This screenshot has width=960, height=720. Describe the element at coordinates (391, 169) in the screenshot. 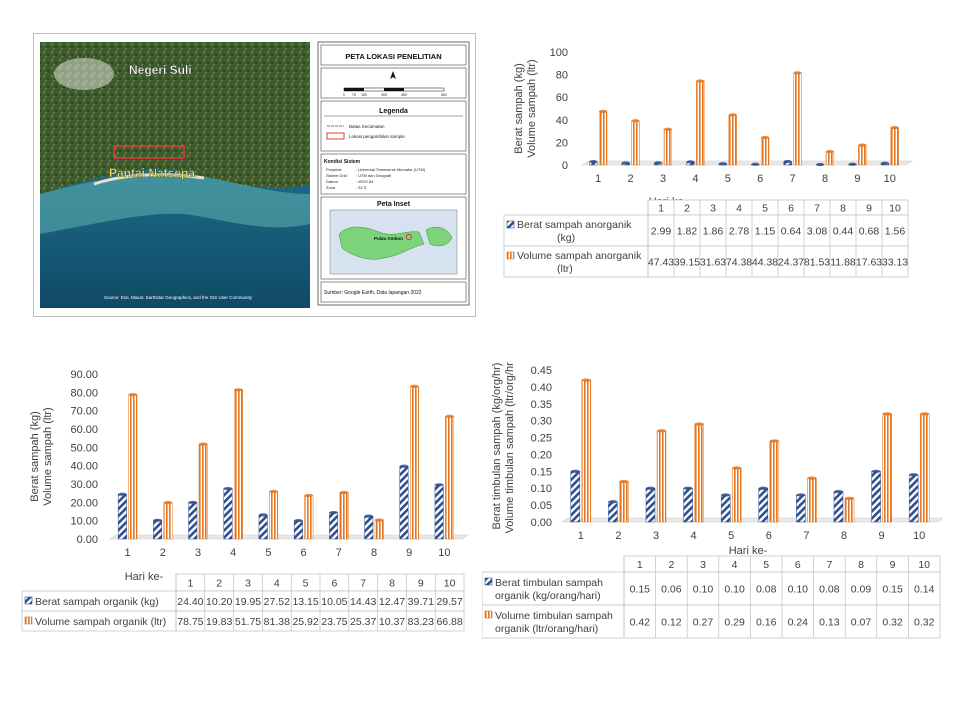

I see `system-row-value: : Universal Transverse Mercator (UTM)` at that location.